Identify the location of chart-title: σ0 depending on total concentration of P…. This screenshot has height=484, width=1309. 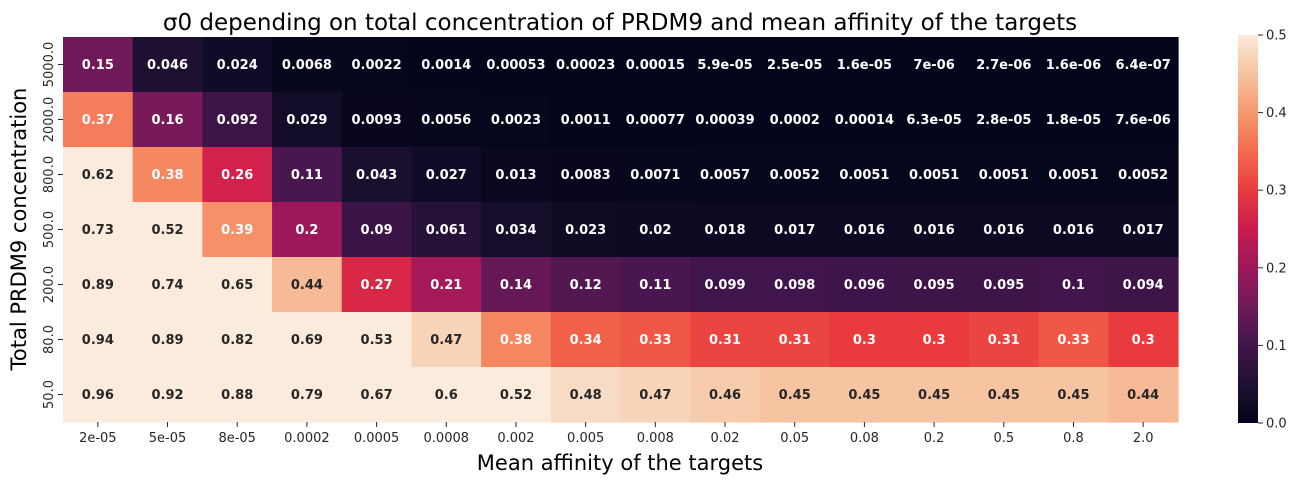
(620, 23).